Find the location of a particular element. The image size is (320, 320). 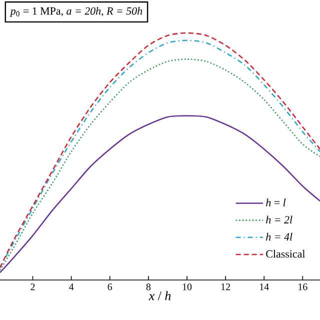

x-tick-label: 10 is located at coordinates (187, 287).